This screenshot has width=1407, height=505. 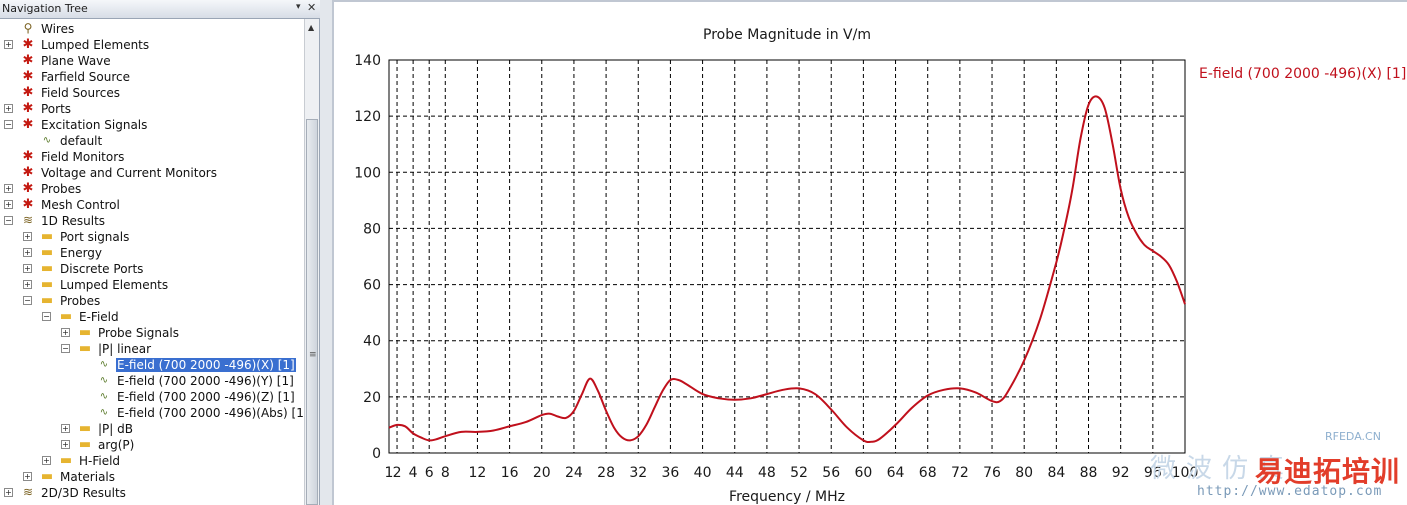 I want to click on x-tick-label: 48, so click(x=767, y=473).